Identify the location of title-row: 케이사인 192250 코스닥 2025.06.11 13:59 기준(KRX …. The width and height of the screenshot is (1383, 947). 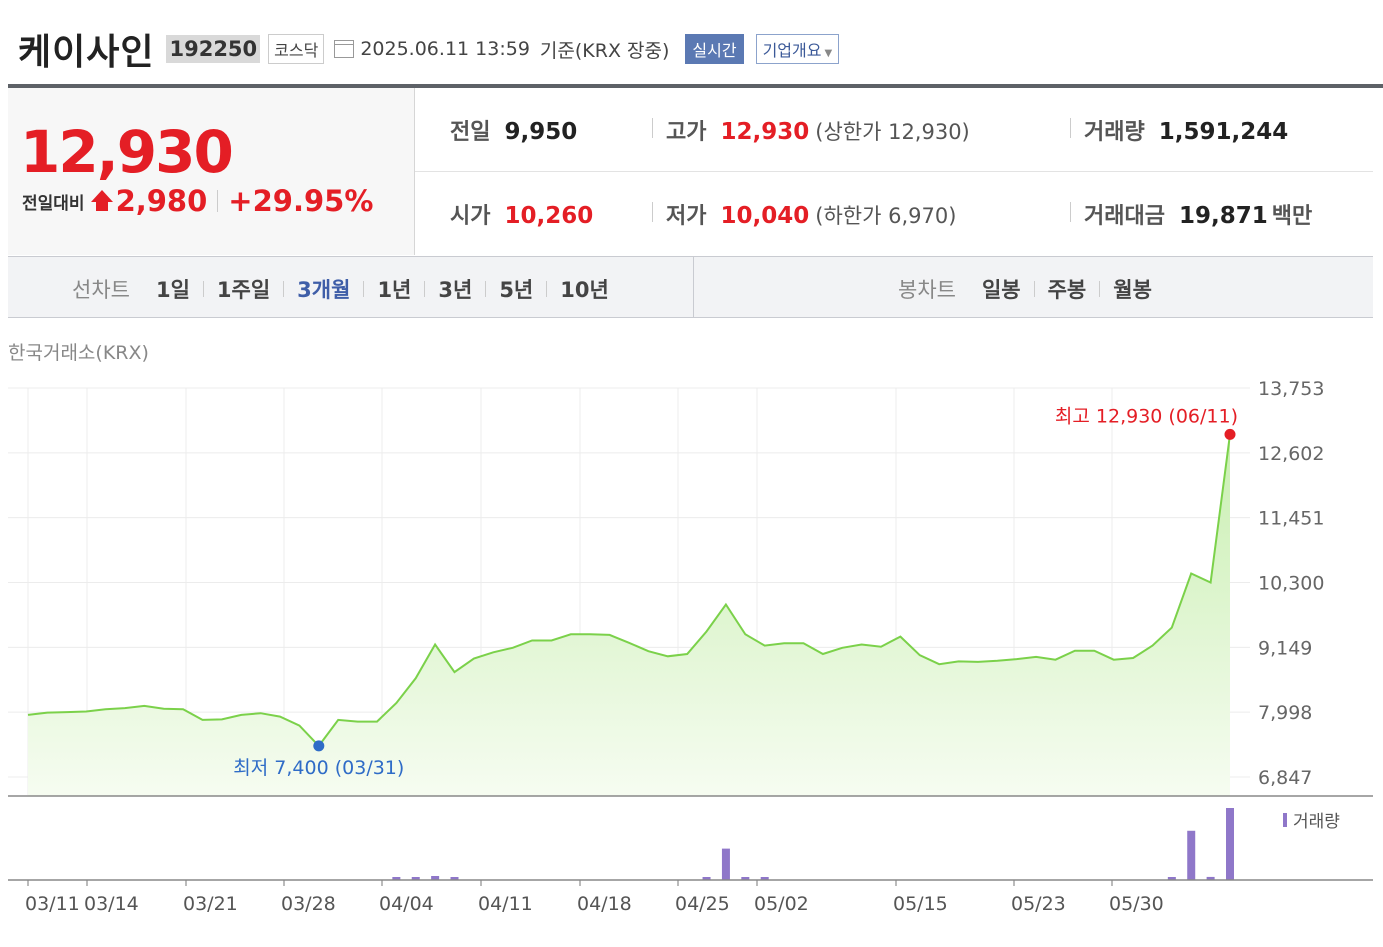
(429, 49).